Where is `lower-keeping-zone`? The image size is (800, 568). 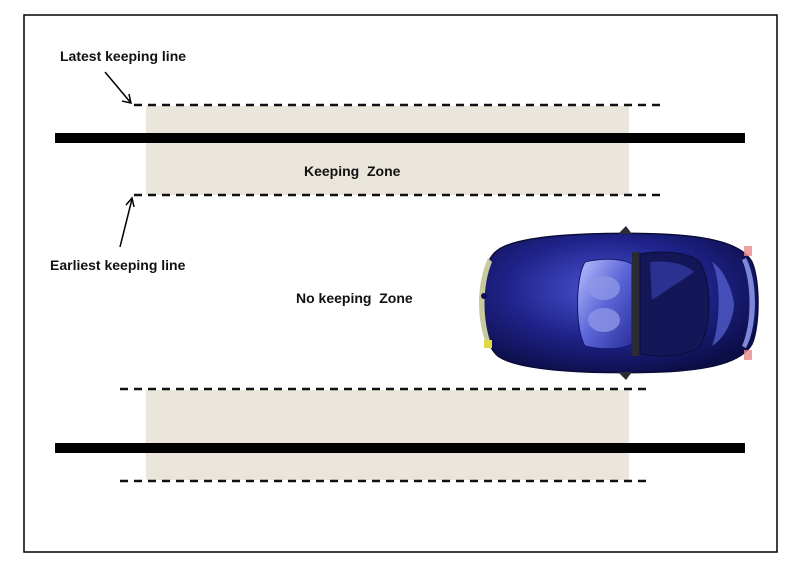
lower-keeping-zone is located at coordinates (387, 435).